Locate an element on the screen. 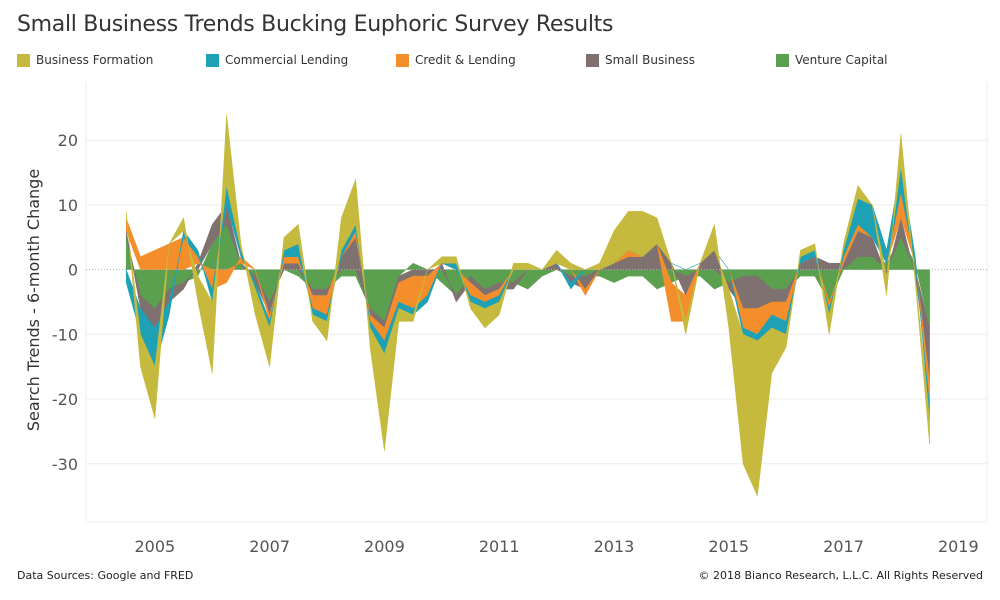  x-tick-label: 2011 is located at coordinates (499, 546).